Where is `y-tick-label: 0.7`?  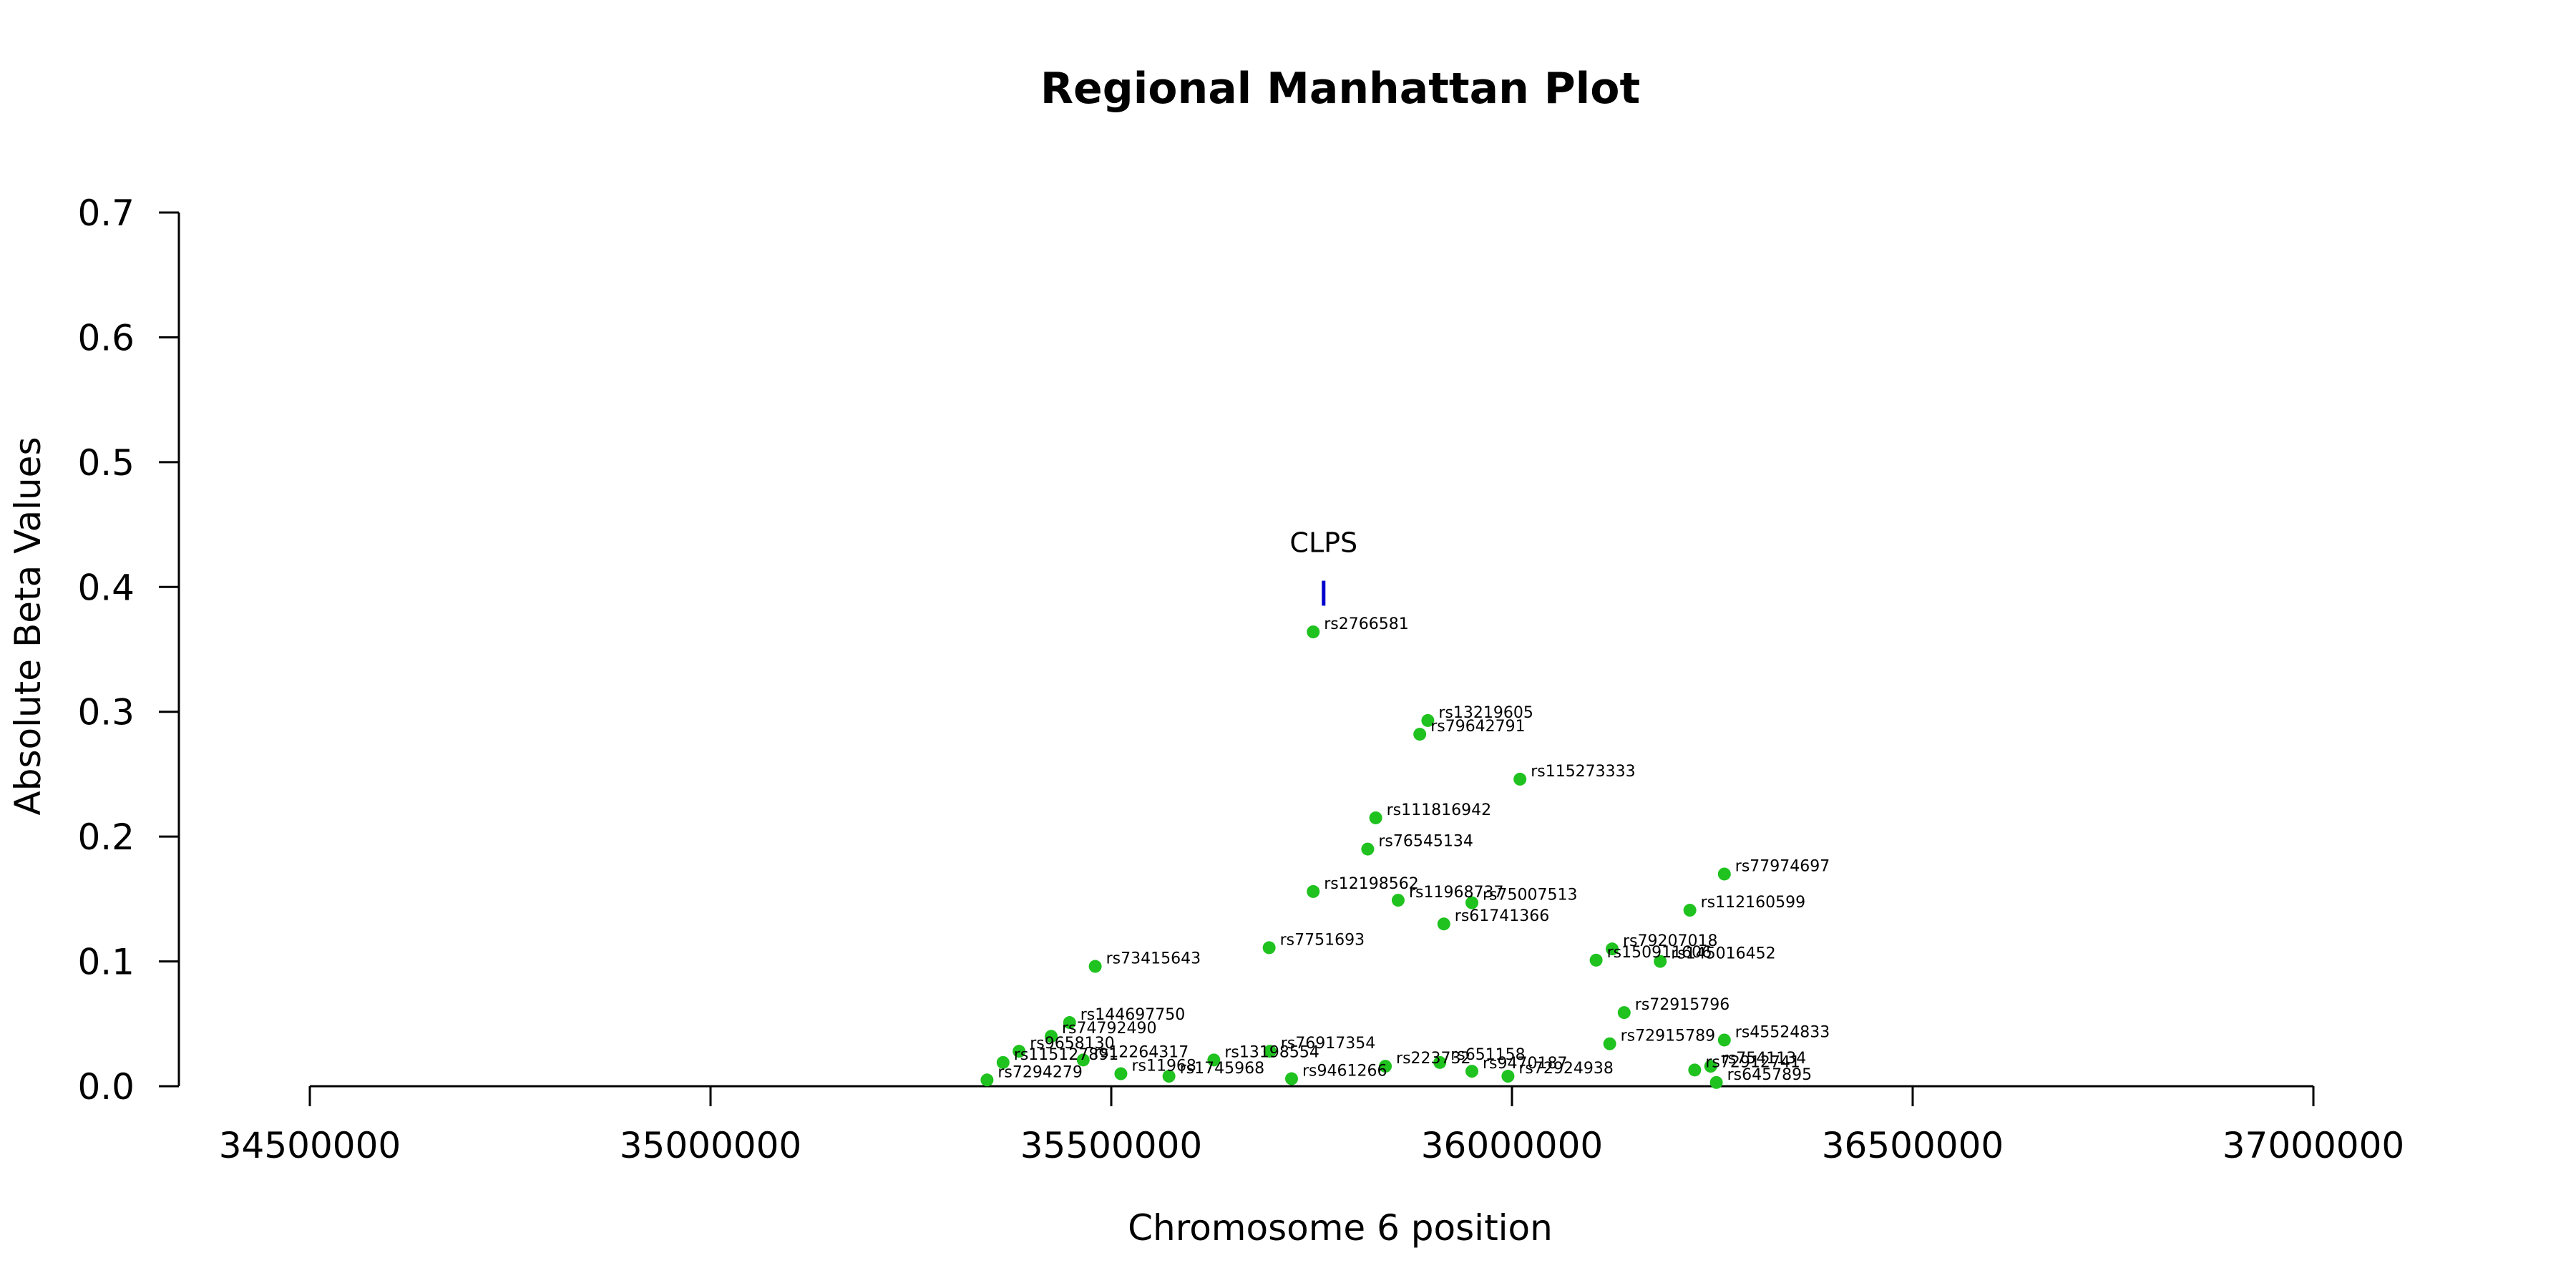
y-tick-label: 0.7 is located at coordinates (106, 213).